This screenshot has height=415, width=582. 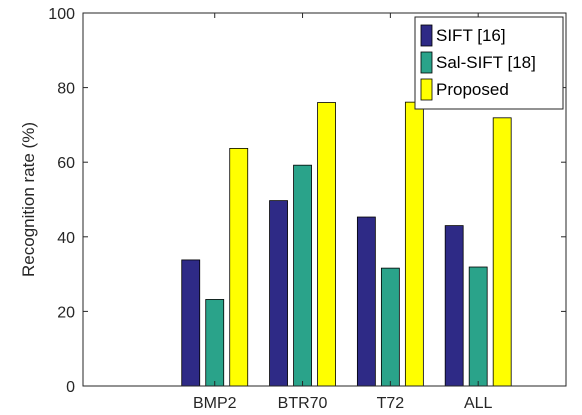 What do you see at coordinates (472, 89) in the screenshot?
I see `legend-label: Proposed` at bounding box center [472, 89].